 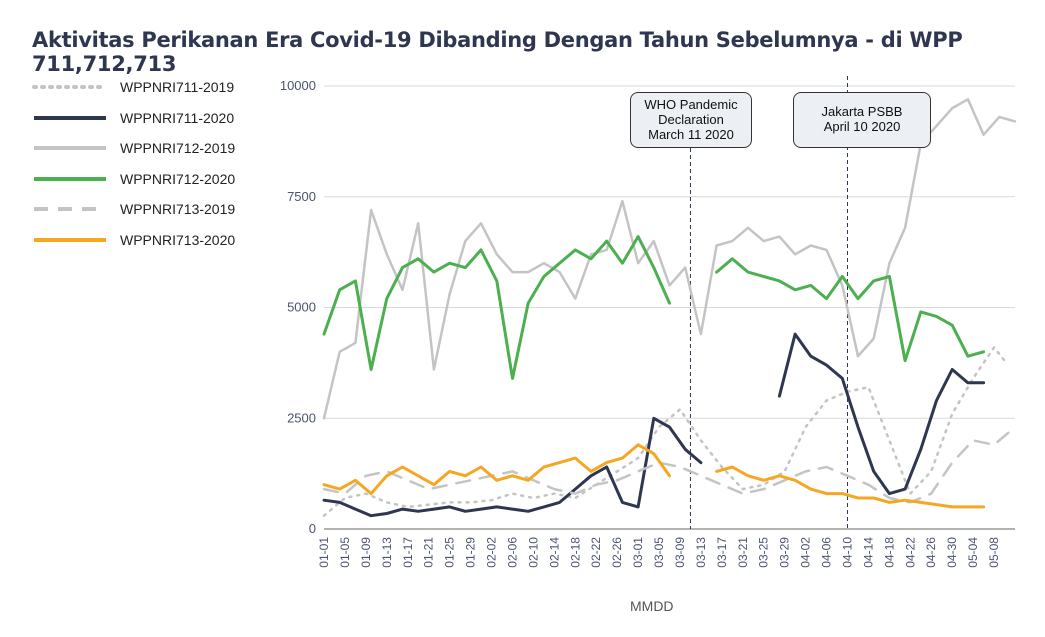 What do you see at coordinates (301, 307) in the screenshot?
I see `y-tick-label: 5000` at bounding box center [301, 307].